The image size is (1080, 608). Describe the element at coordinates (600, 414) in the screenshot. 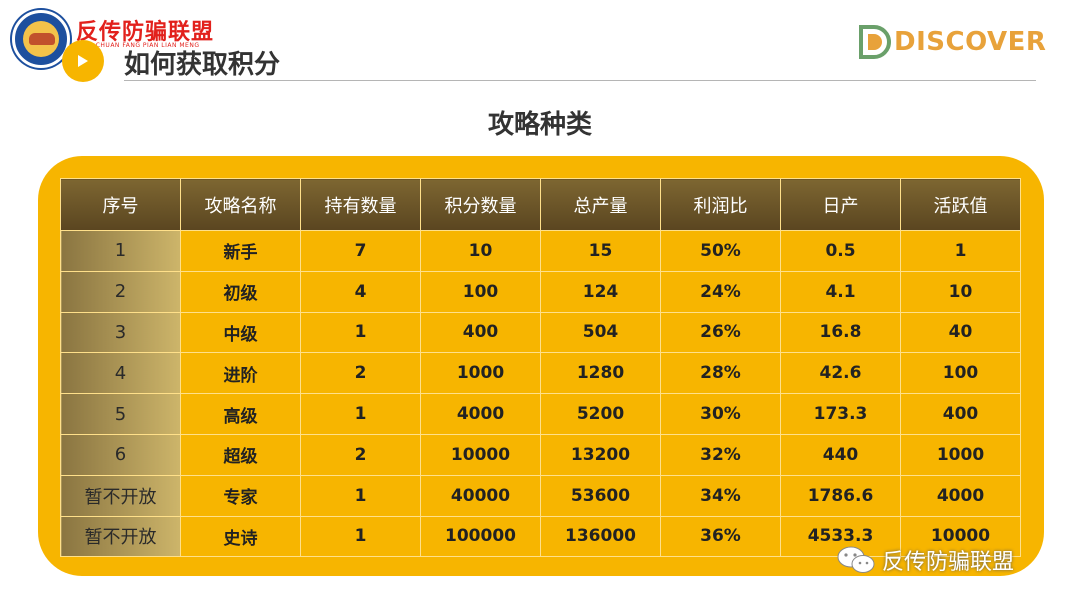

I see `table-cell: 5200` at that location.